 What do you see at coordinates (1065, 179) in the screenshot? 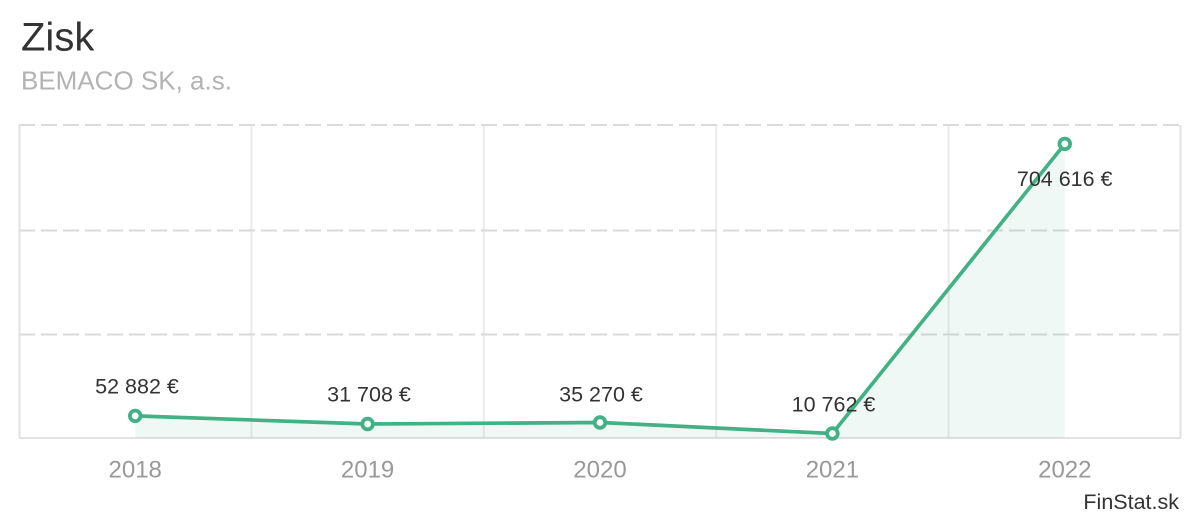
I see `svg-text: 704 616 €` at bounding box center [1065, 179].